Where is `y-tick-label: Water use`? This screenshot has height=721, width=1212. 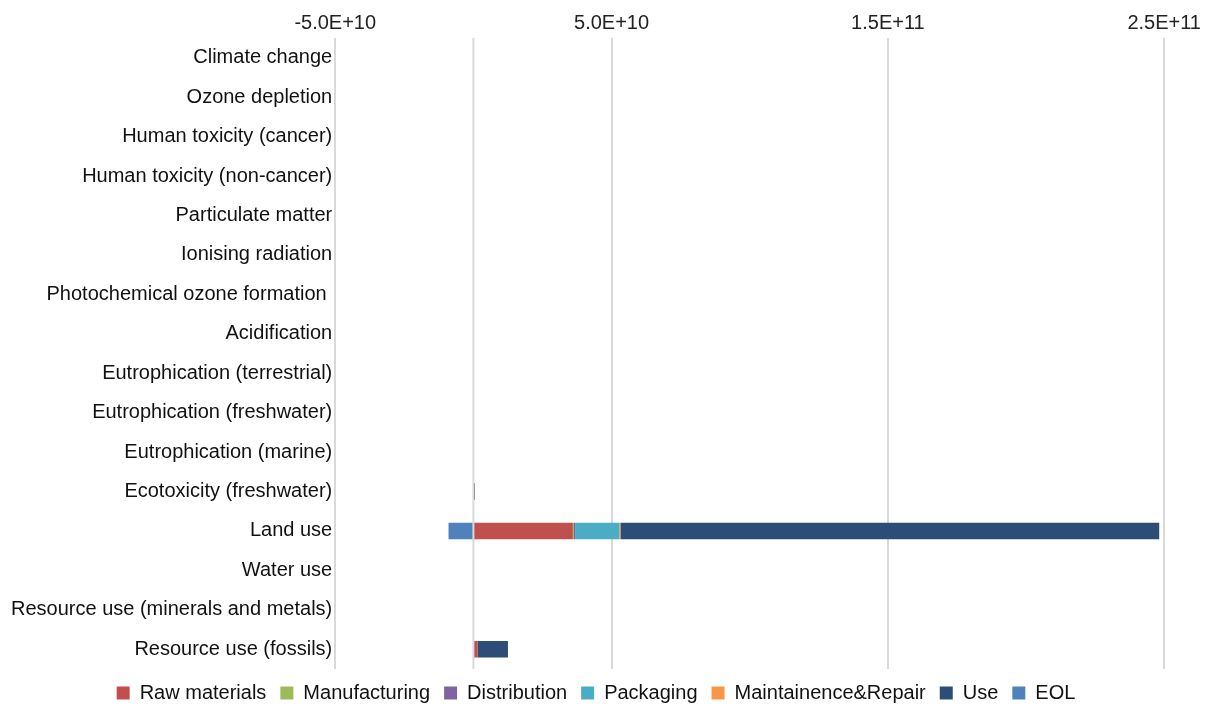 y-tick-label: Water use is located at coordinates (287, 568).